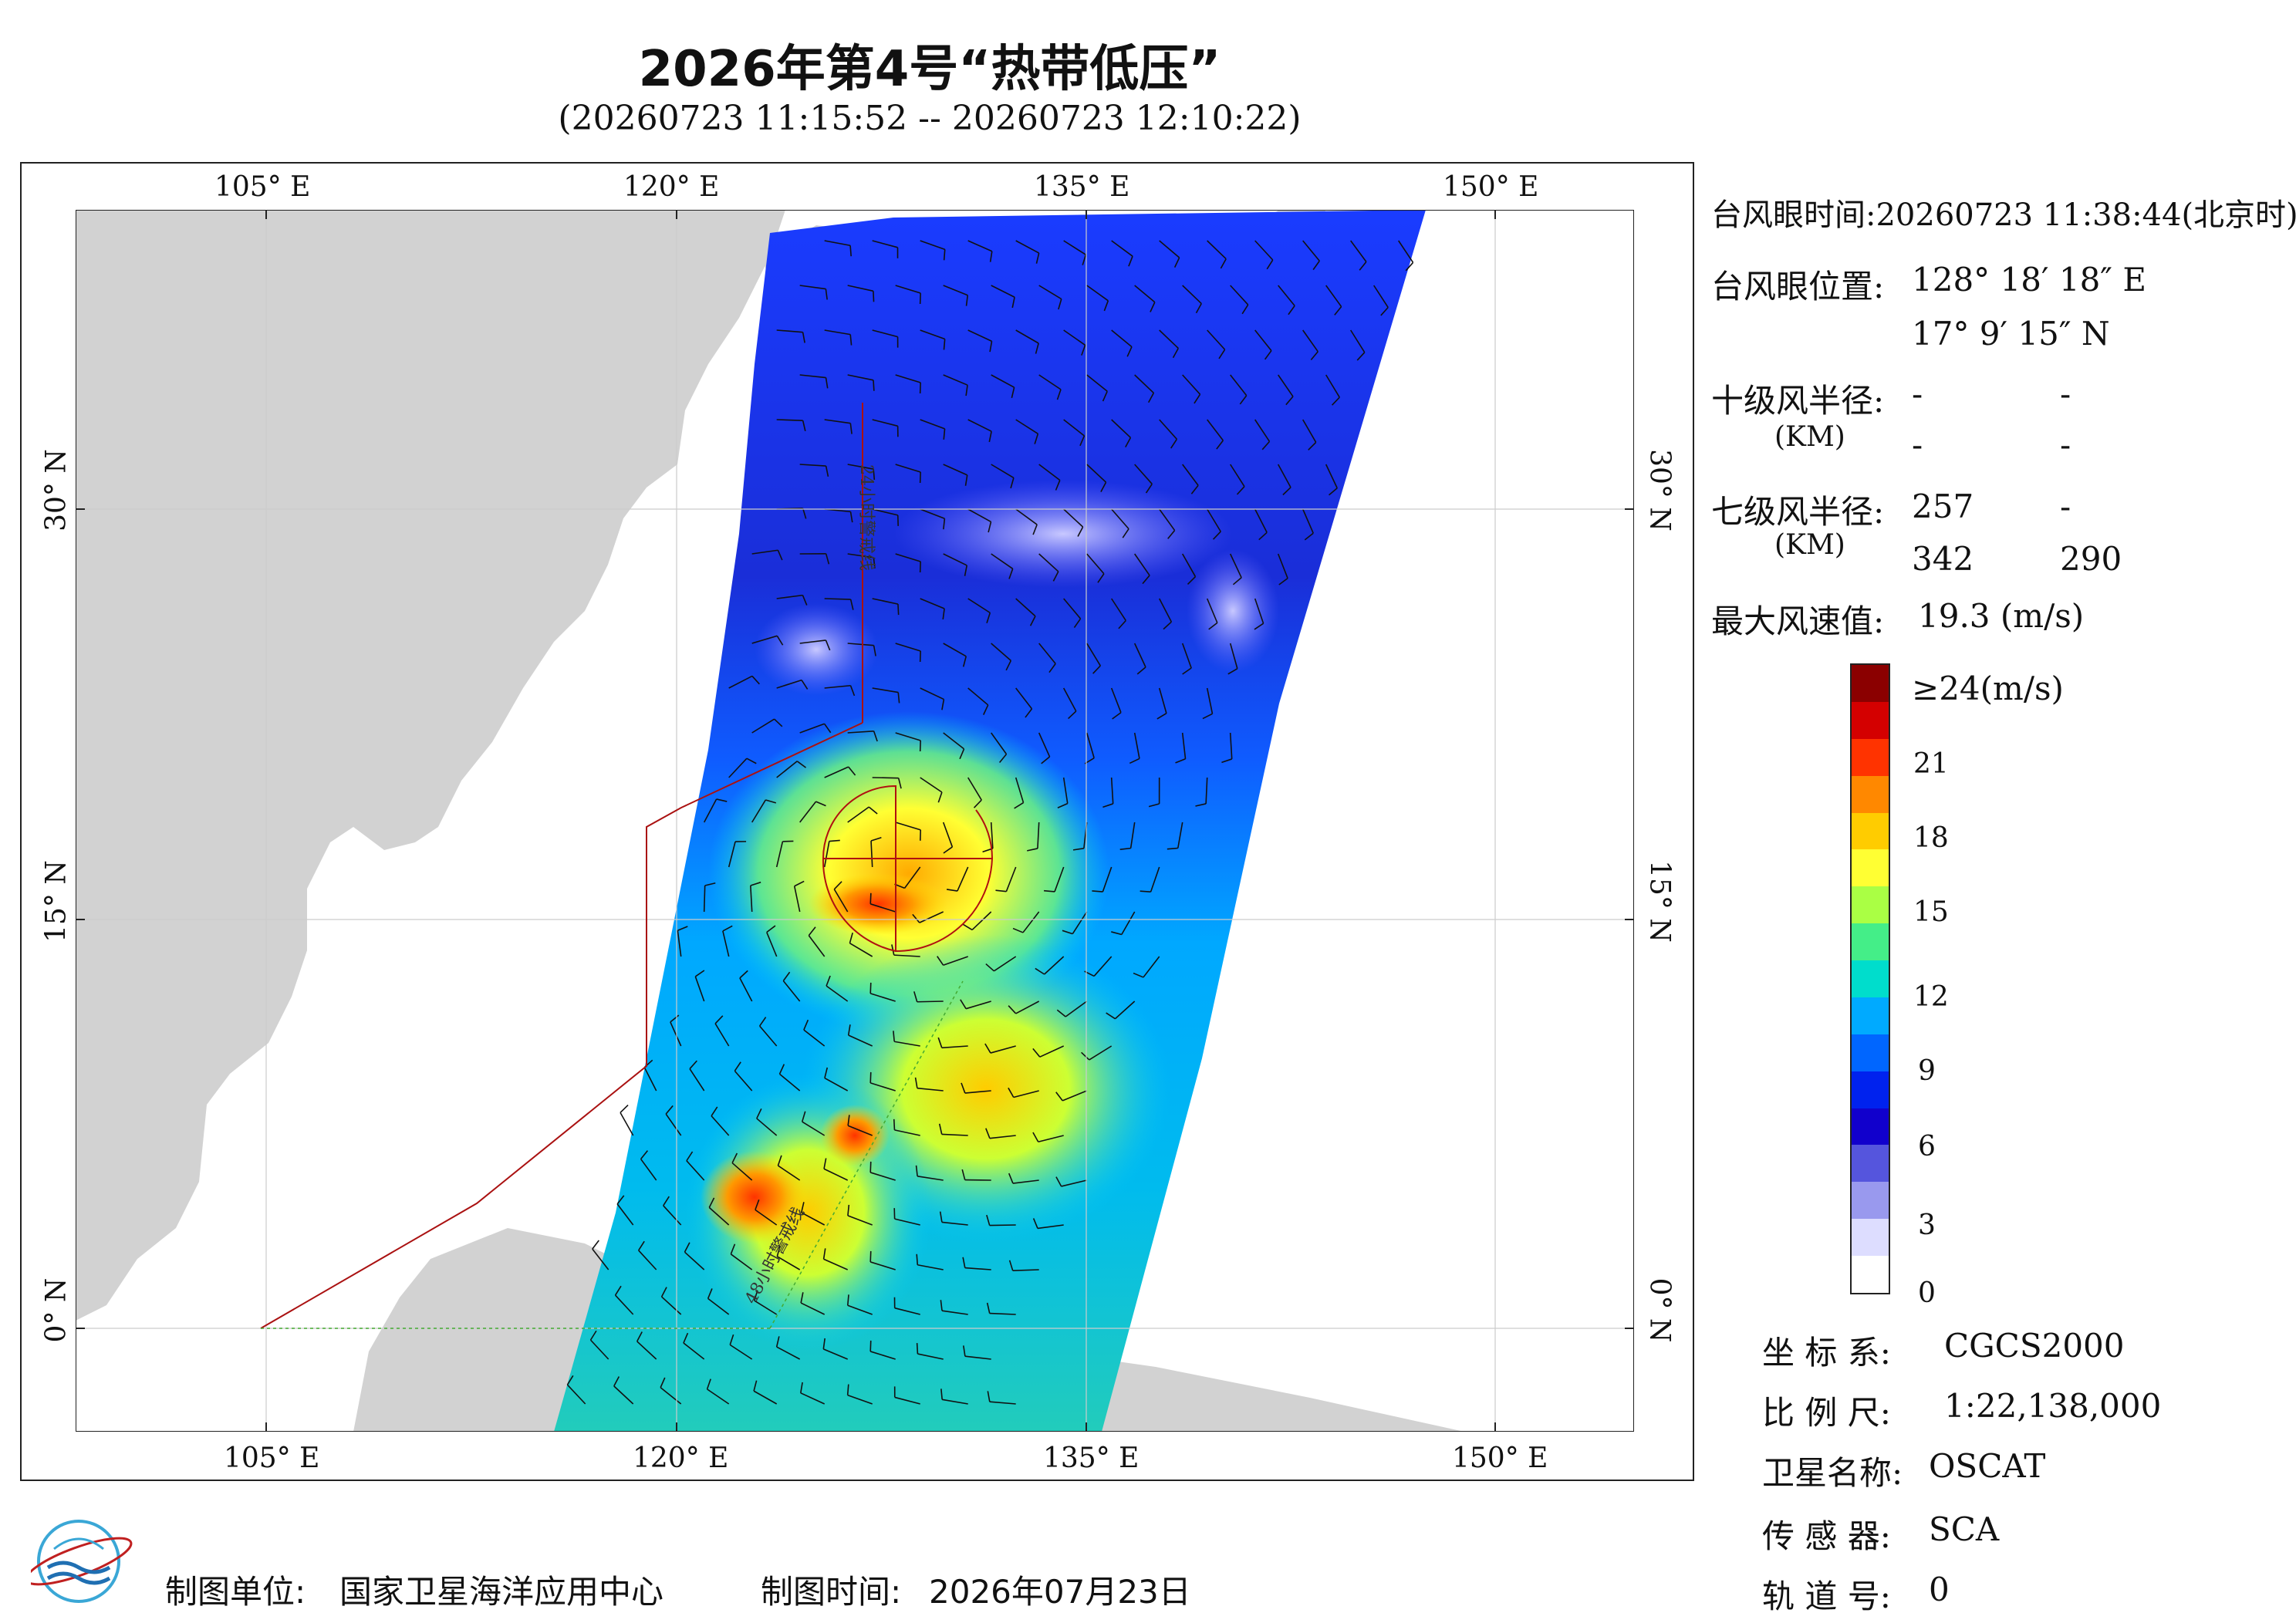 The image size is (2296, 1623). What do you see at coordinates (1082, 187) in the screenshot?
I see `lon-label-top-135: 135° E` at bounding box center [1082, 187].